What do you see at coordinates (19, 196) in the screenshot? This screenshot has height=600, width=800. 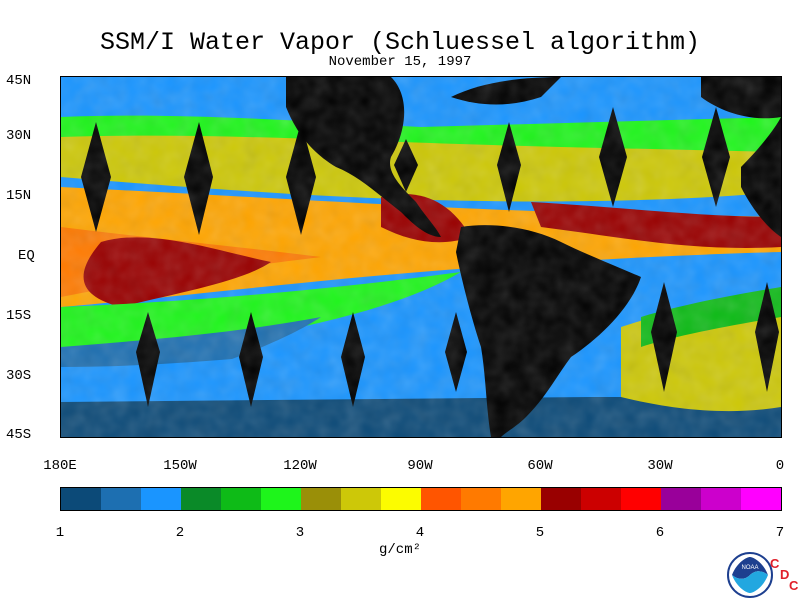 I see `lat-label-15n: 15N` at bounding box center [19, 196].